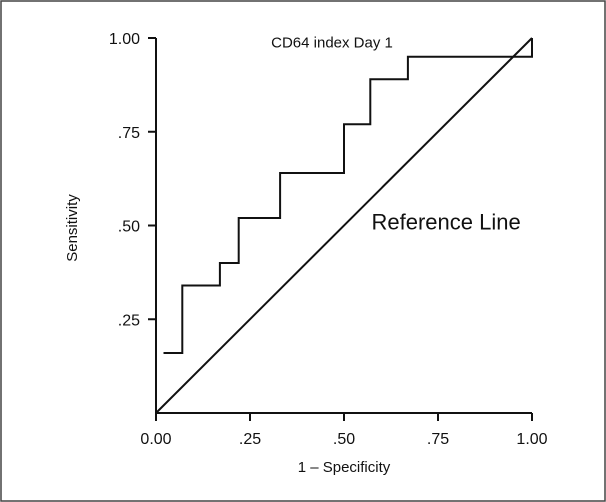 The image size is (606, 502). Describe the element at coordinates (344, 439) in the screenshot. I see `x-tick-label: .50` at that location.